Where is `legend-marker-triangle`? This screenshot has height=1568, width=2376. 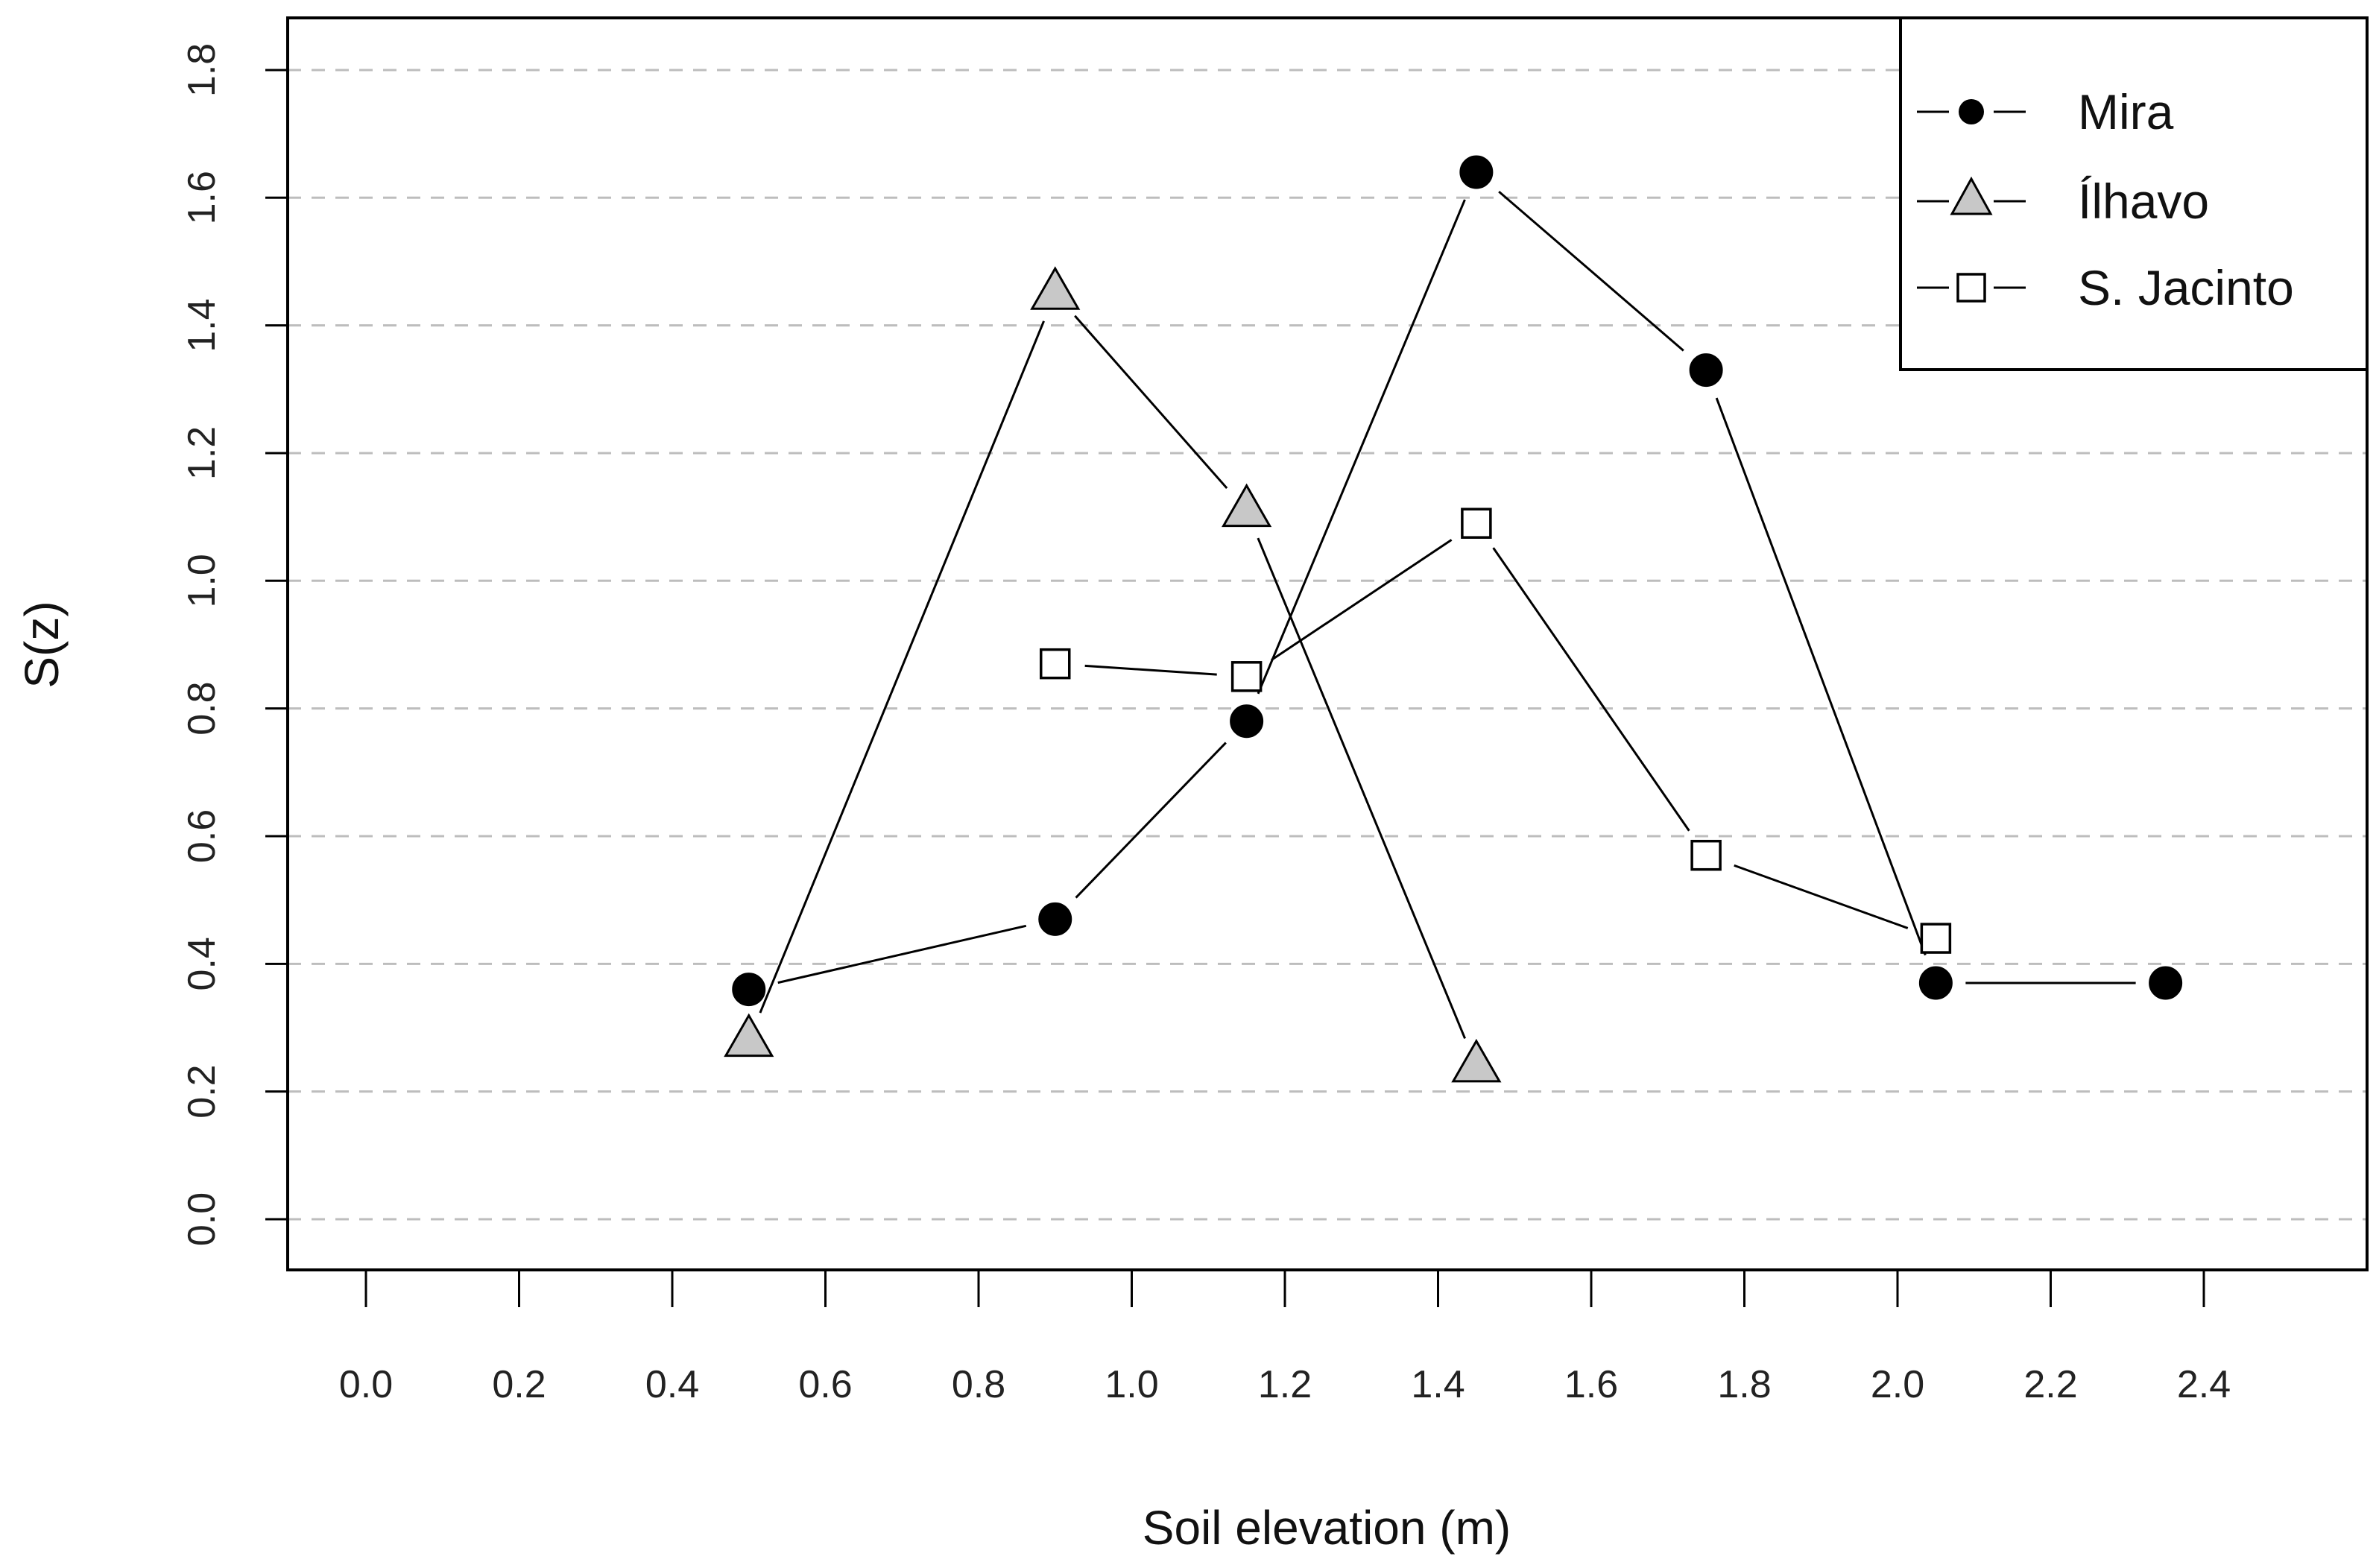 legend-marker-triangle is located at coordinates (1971, 196).